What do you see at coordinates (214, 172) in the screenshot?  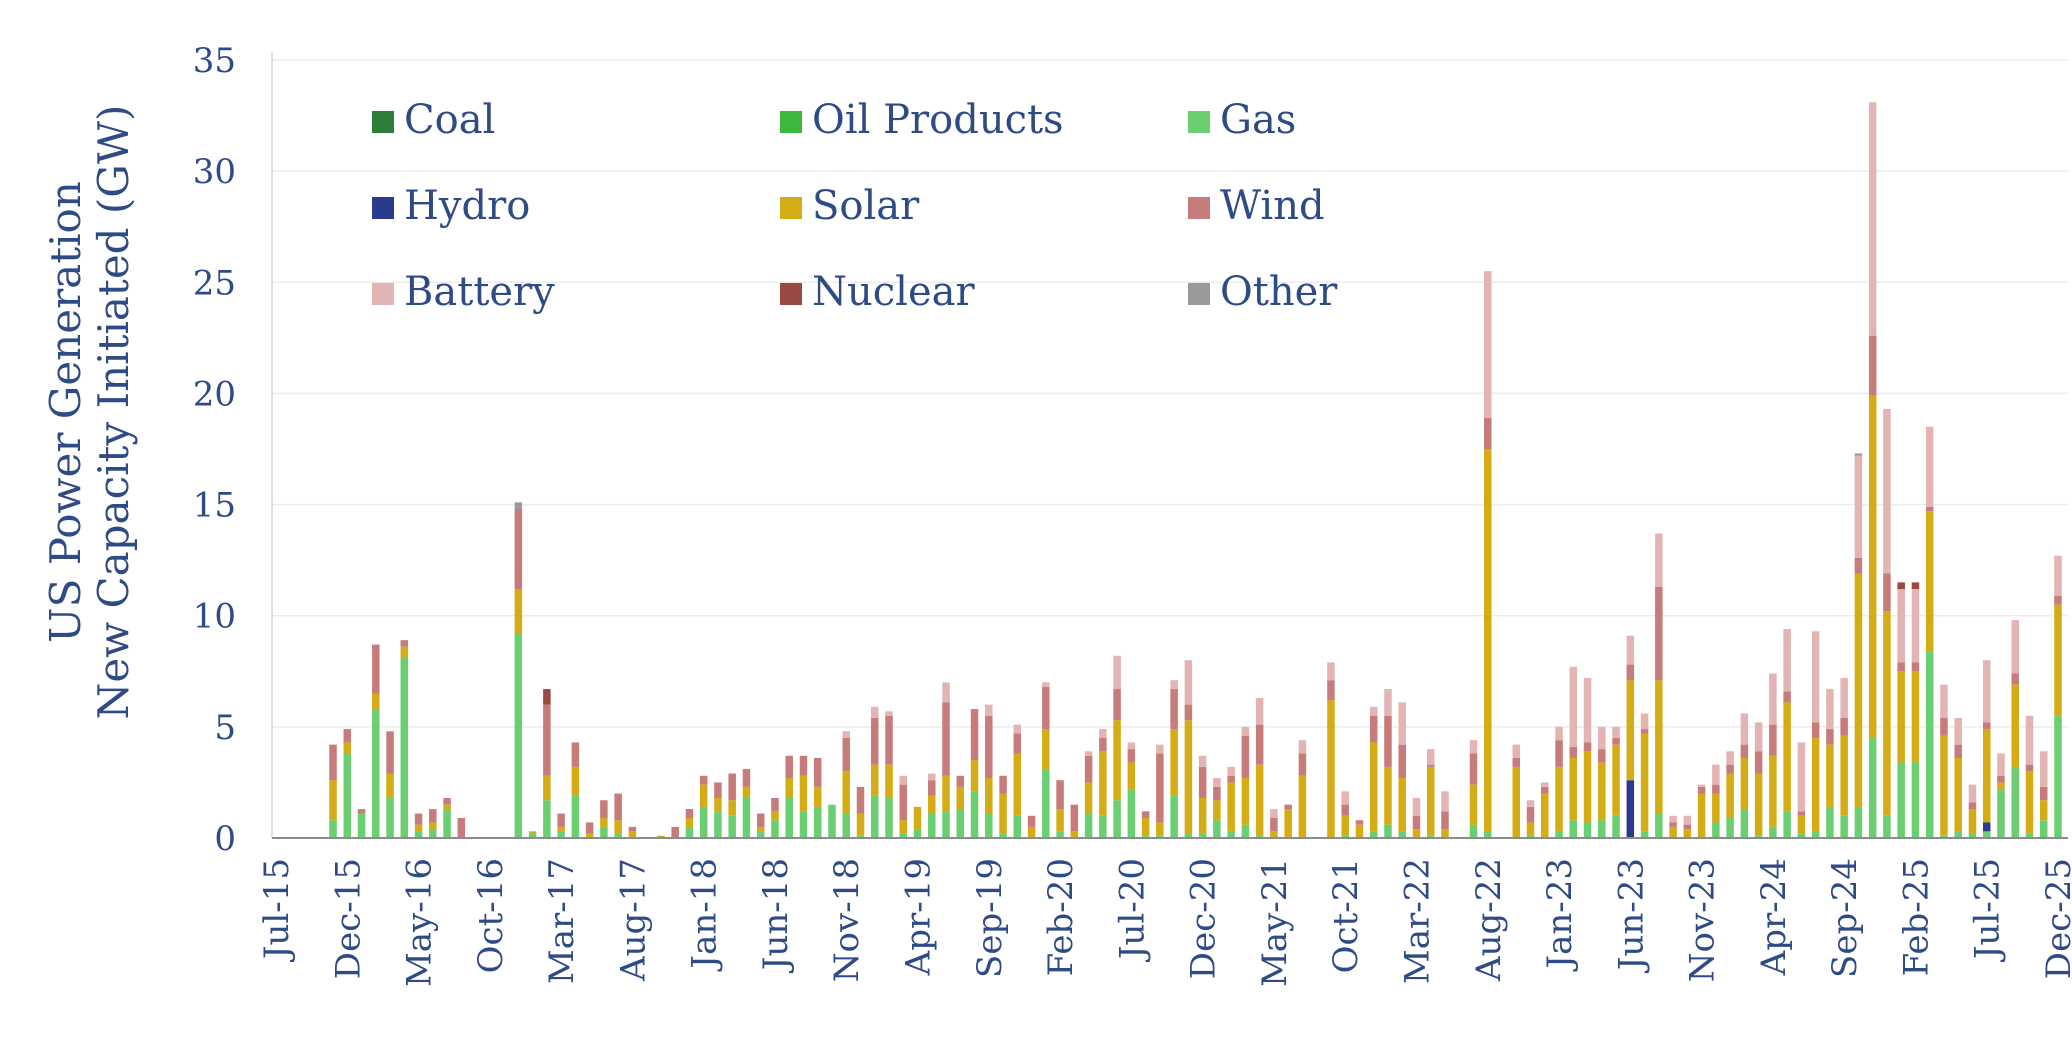 I see `y-tick-label: 30` at bounding box center [214, 172].